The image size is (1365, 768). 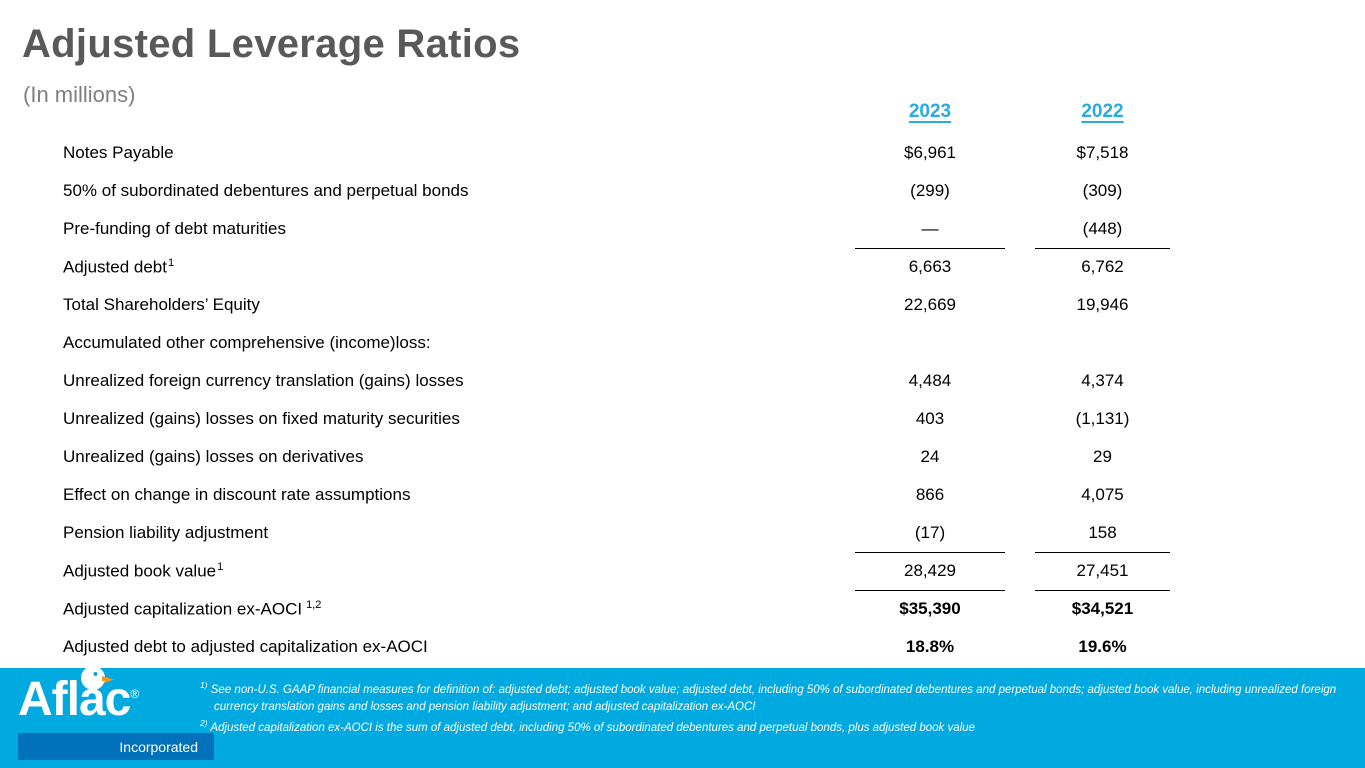 What do you see at coordinates (271, 44) in the screenshot?
I see `page-title: Adjusted Leverage Ratios` at bounding box center [271, 44].